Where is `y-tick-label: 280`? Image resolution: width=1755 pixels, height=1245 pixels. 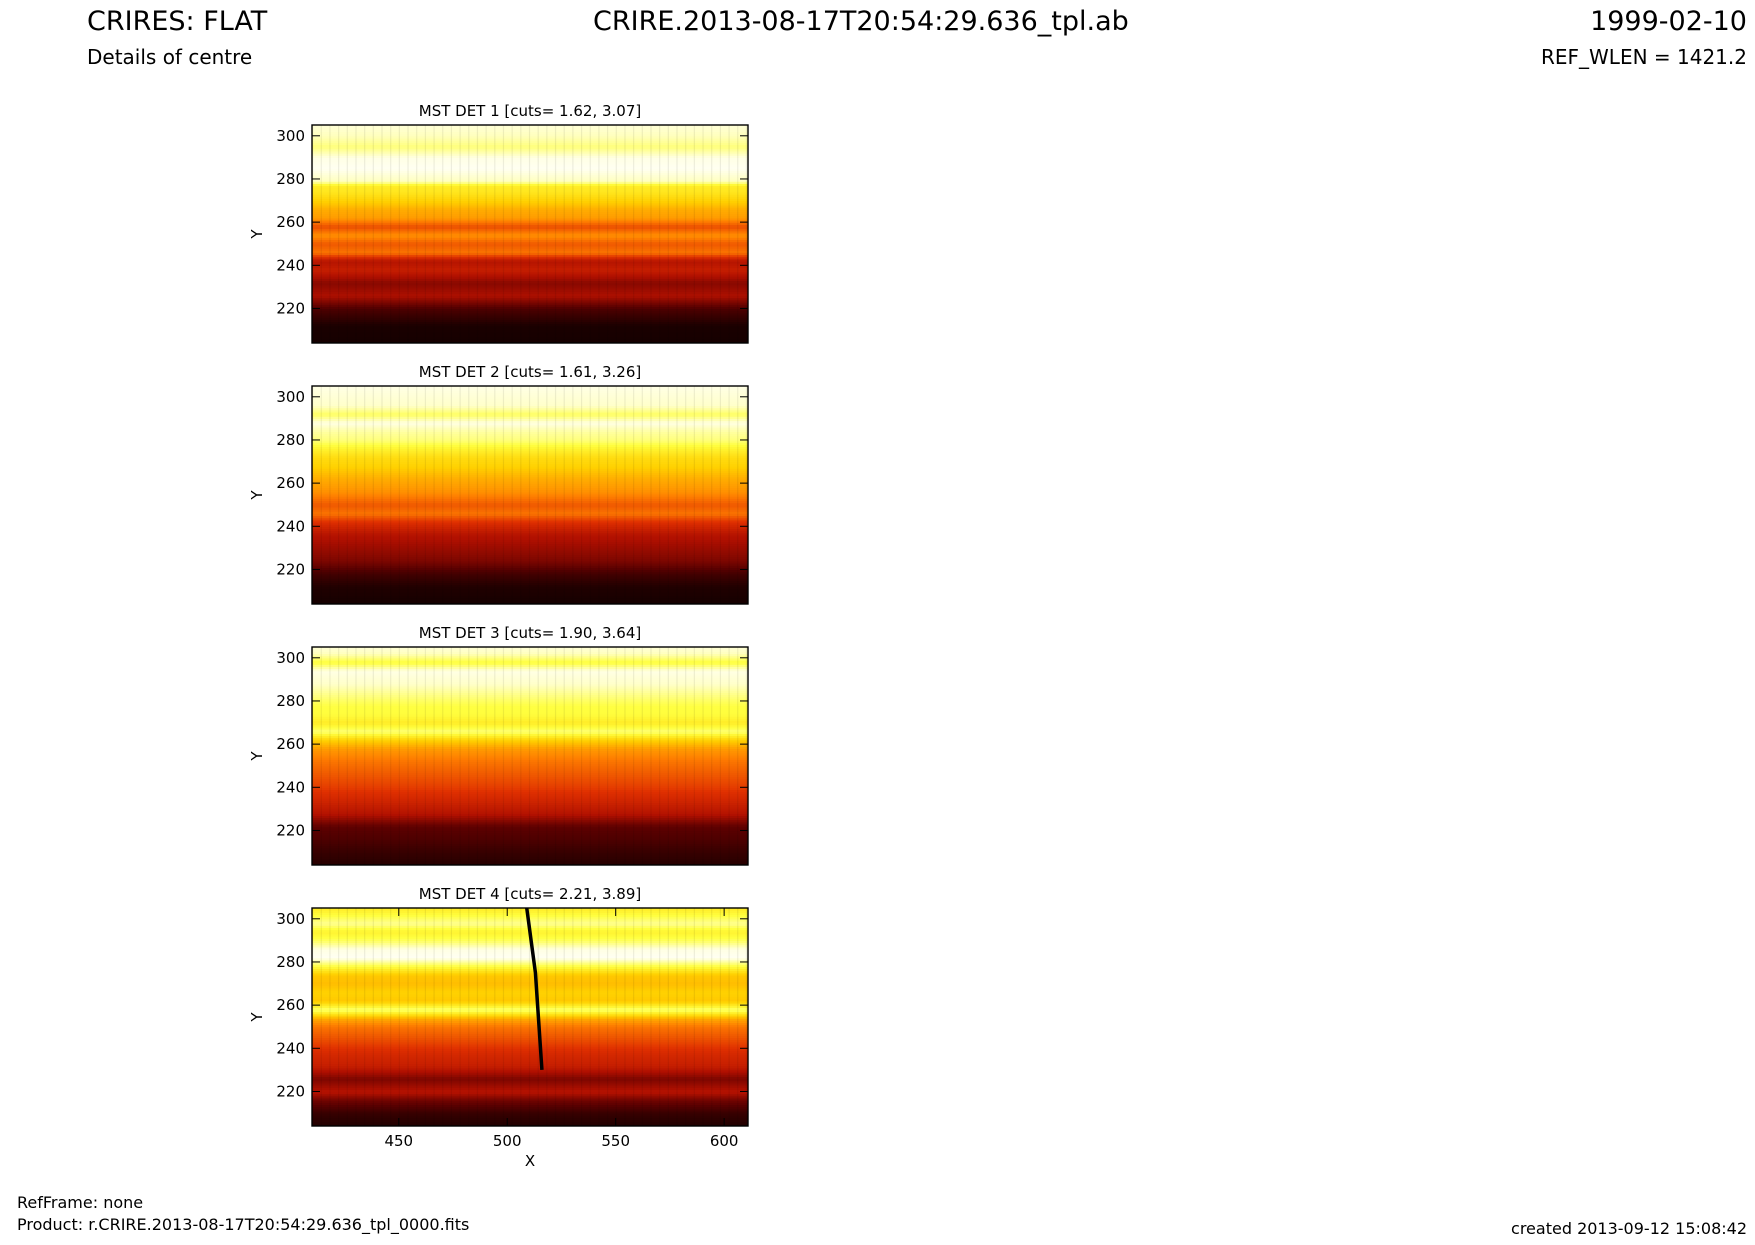
y-tick-label: 280 is located at coordinates (290, 701).